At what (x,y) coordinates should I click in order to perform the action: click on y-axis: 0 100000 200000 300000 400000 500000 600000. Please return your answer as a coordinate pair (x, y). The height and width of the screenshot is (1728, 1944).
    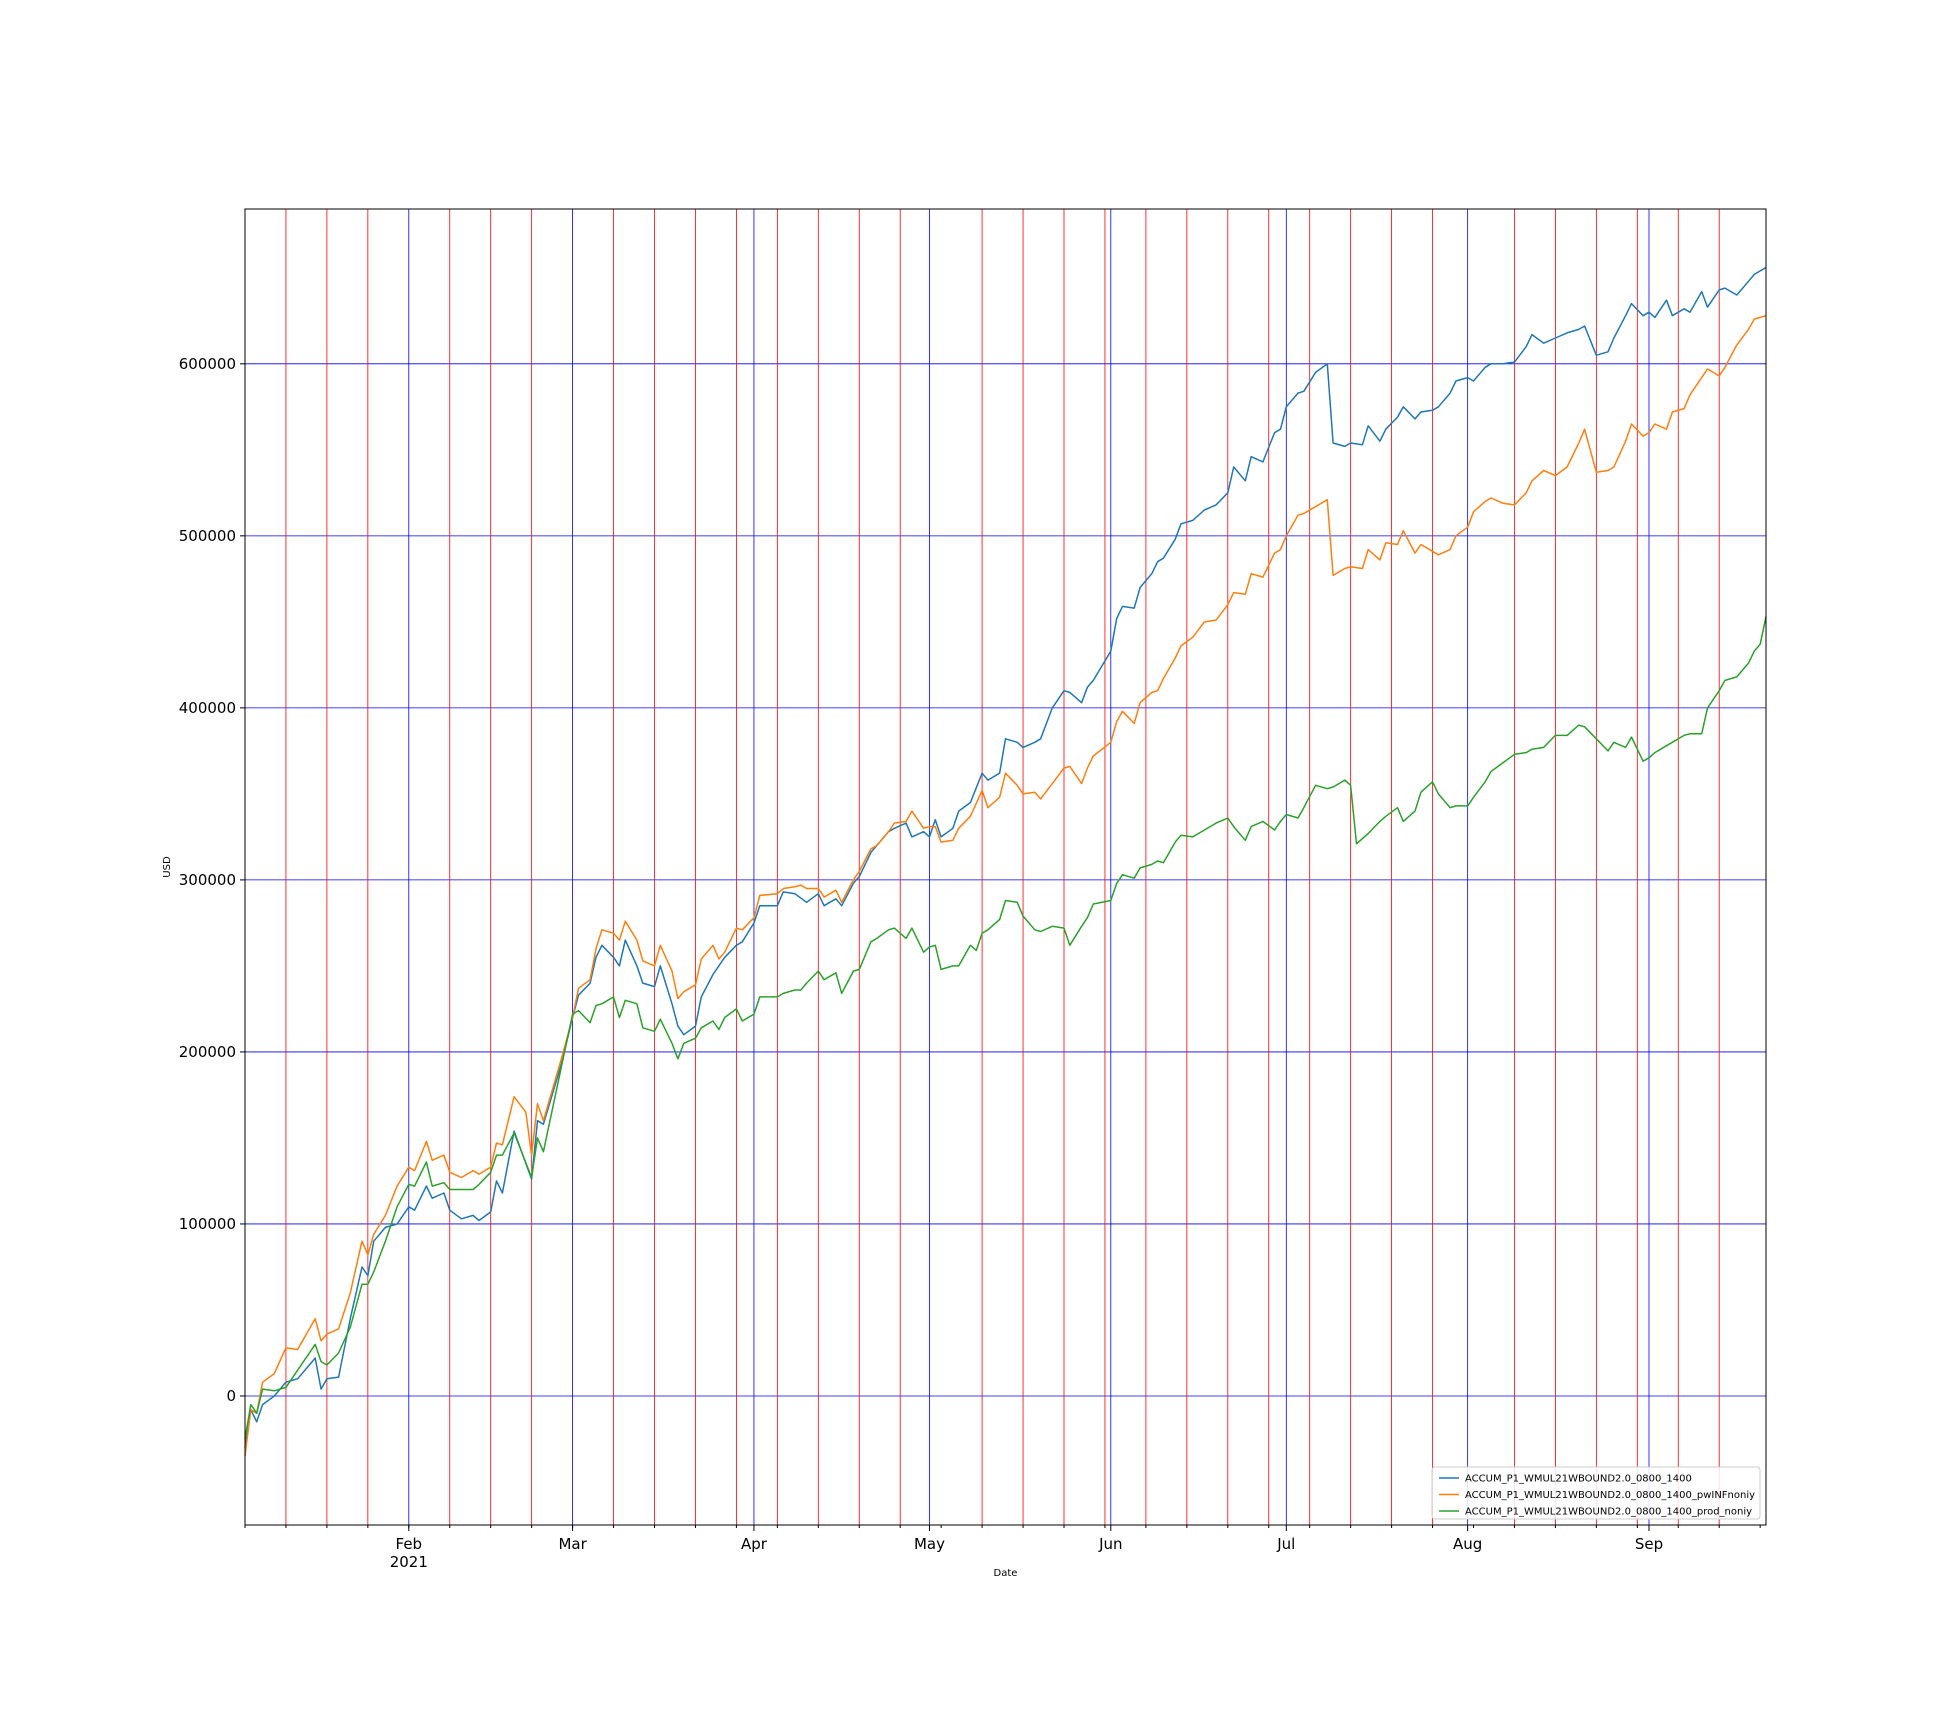
    Looking at the image, I should click on (212, 880).